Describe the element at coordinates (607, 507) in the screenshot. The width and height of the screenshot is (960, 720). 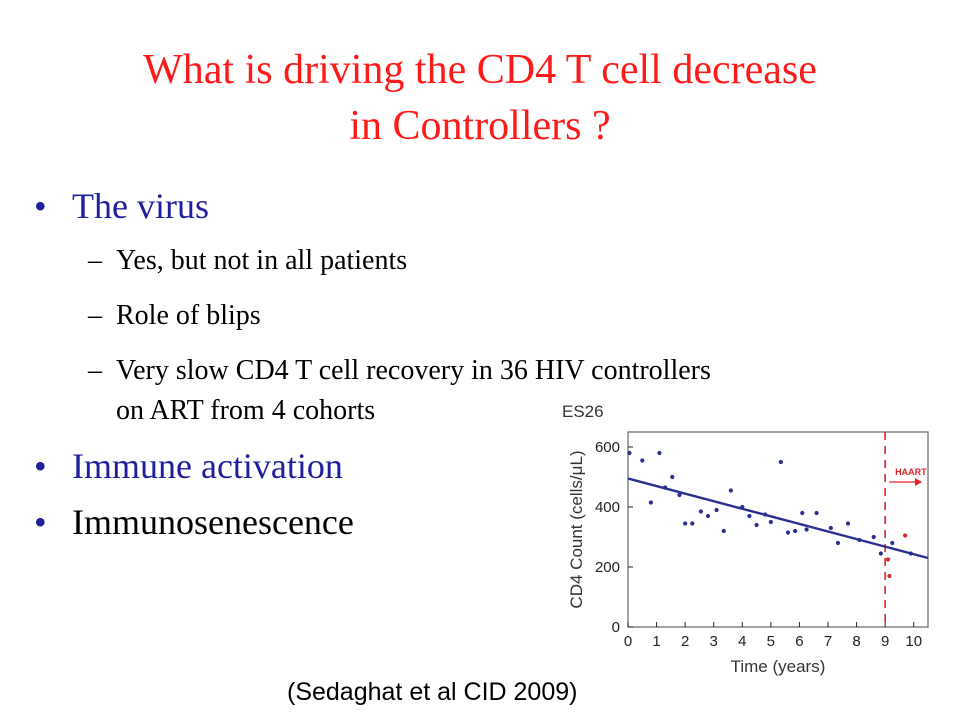
I see `y-tick-label: 400` at that location.